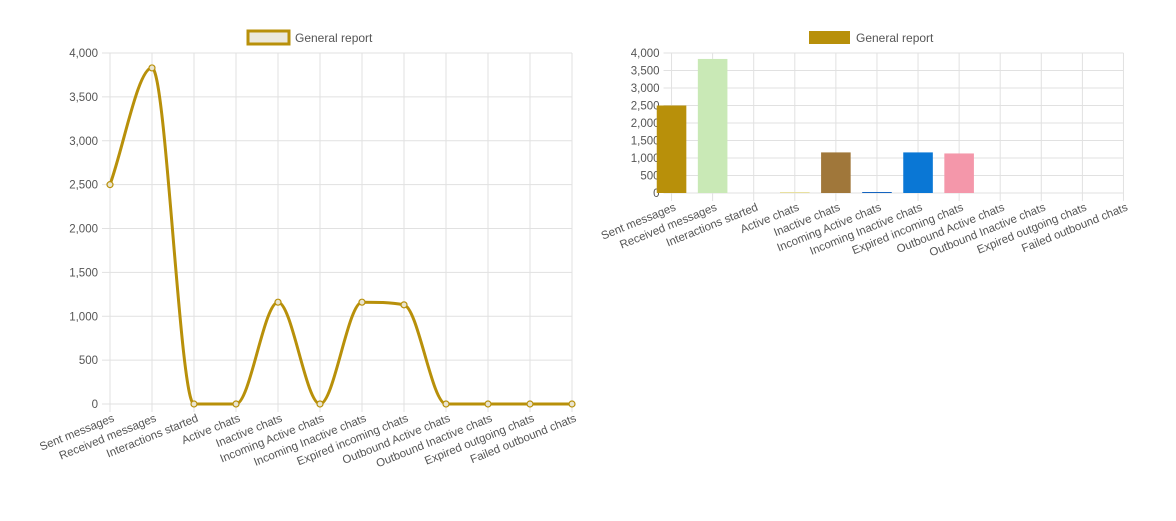 The width and height of the screenshot is (1176, 521). What do you see at coordinates (278, 302) in the screenshot?
I see `line-point-inactive-chats` at bounding box center [278, 302].